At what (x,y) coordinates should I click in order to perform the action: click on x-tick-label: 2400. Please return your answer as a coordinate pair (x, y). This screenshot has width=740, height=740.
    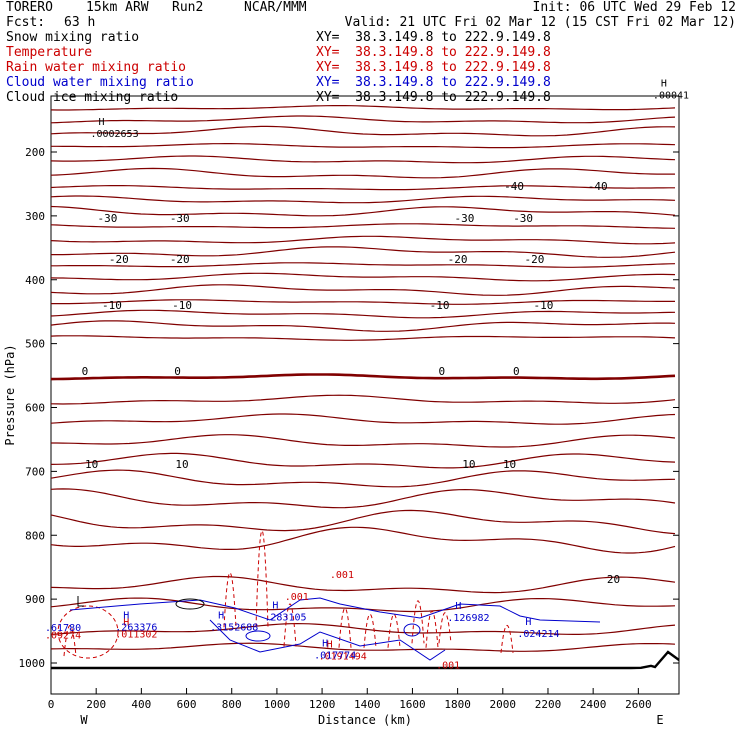
    Looking at the image, I should click on (593, 704).